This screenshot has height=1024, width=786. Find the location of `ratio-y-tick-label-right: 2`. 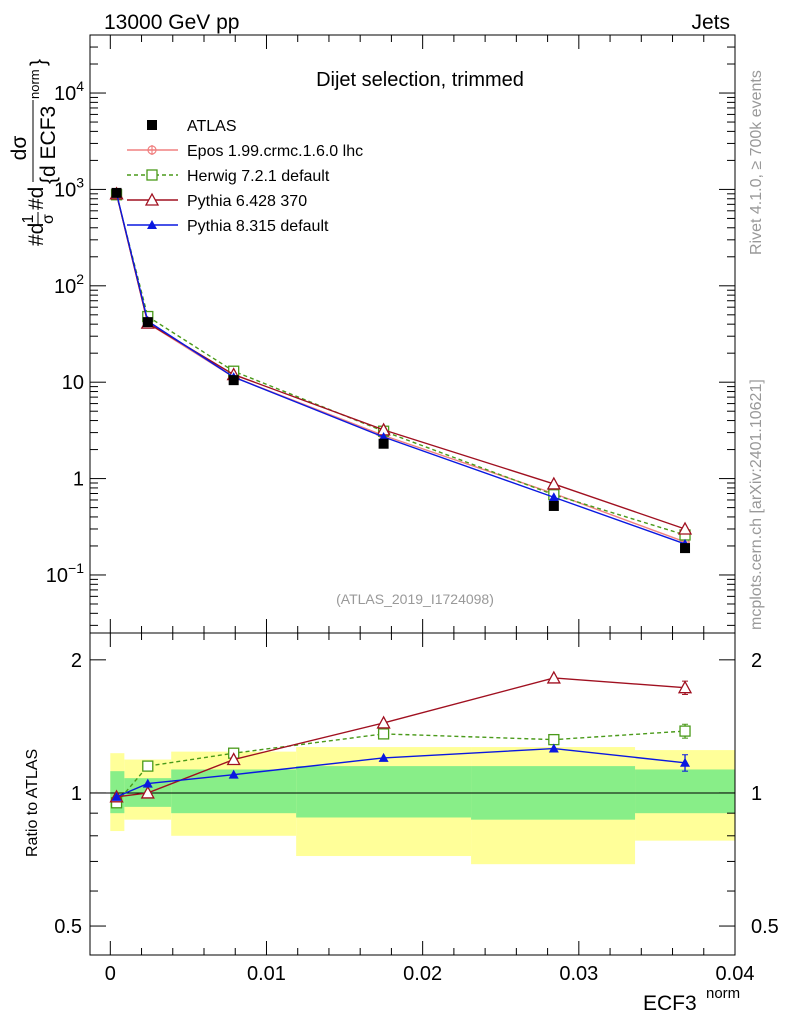

ratio-y-tick-label-right: 2 is located at coordinates (756, 661).